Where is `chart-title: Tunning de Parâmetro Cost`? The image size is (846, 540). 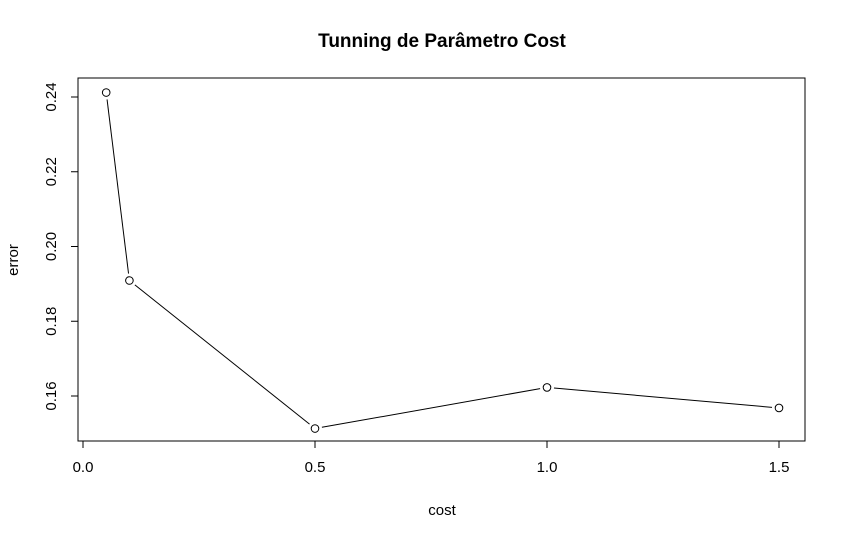 chart-title: Tunning de Parâmetro Cost is located at coordinates (442, 41).